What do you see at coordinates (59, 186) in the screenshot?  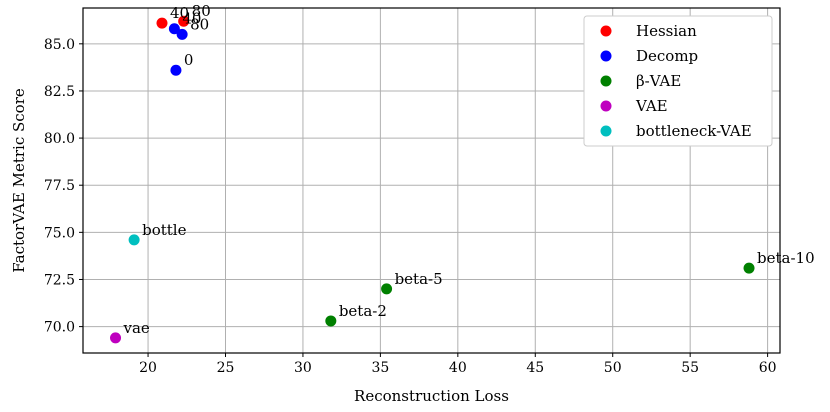 I see `y-tick-label: 77.5` at bounding box center [59, 186].